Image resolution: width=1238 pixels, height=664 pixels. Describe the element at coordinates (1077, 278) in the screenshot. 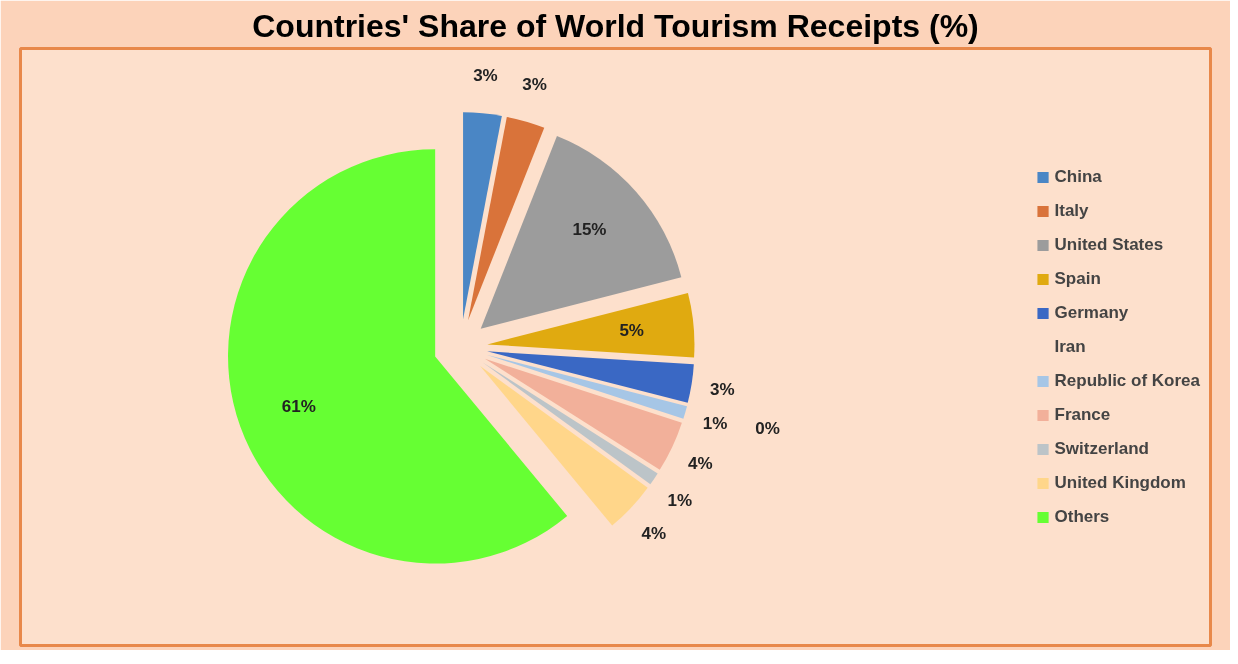

I see `legend-label: Spain` at that location.